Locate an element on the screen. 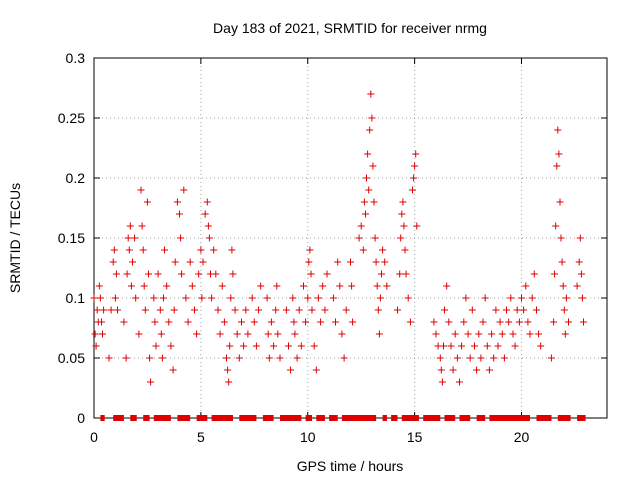 This screenshot has height=480, width=640. y-tick-label: 0.2 is located at coordinates (76, 178).